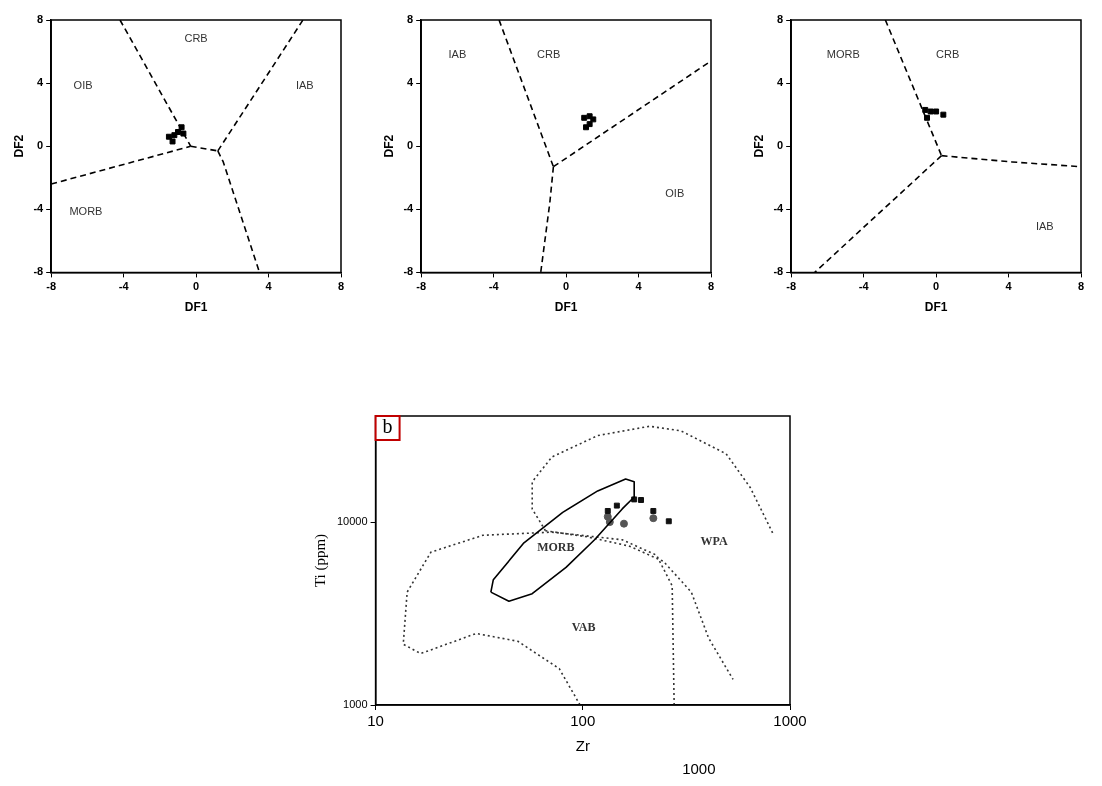 The height and width of the screenshot is (786, 1102). I want to click on text: 1000, so click(699, 769).